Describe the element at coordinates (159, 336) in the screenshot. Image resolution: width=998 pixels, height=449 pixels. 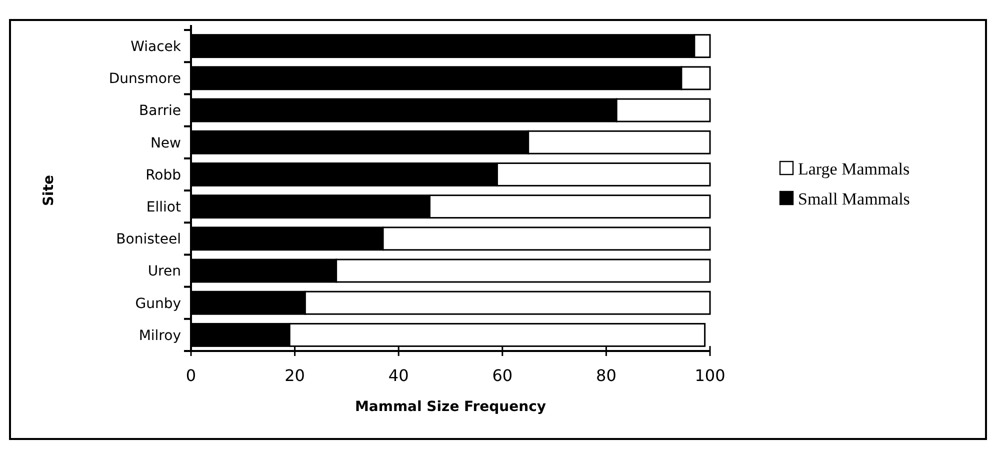
I see `y-tick-label: Milroy` at that location.